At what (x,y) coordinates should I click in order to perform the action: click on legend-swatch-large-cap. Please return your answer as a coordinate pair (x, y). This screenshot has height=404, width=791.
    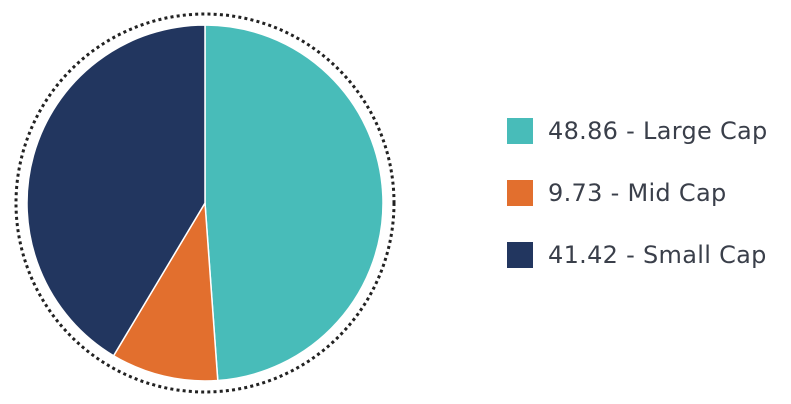
    Looking at the image, I should click on (520, 131).